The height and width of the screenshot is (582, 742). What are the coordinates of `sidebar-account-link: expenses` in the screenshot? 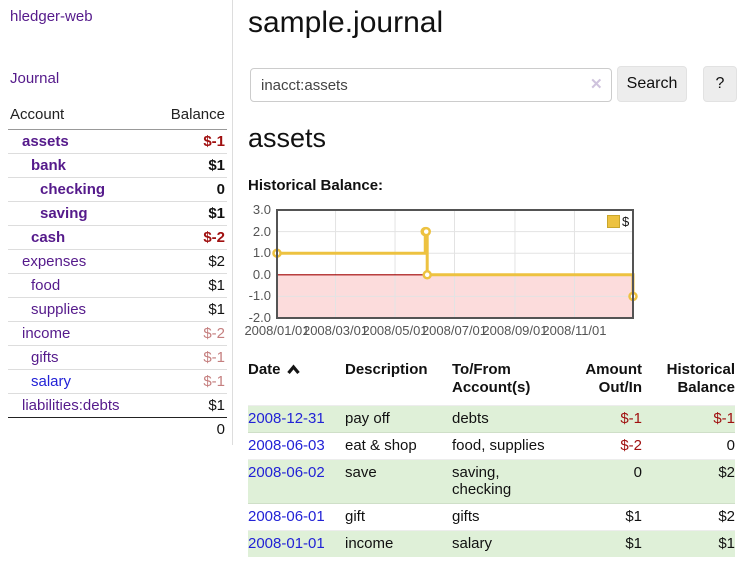 It's located at (54, 261).